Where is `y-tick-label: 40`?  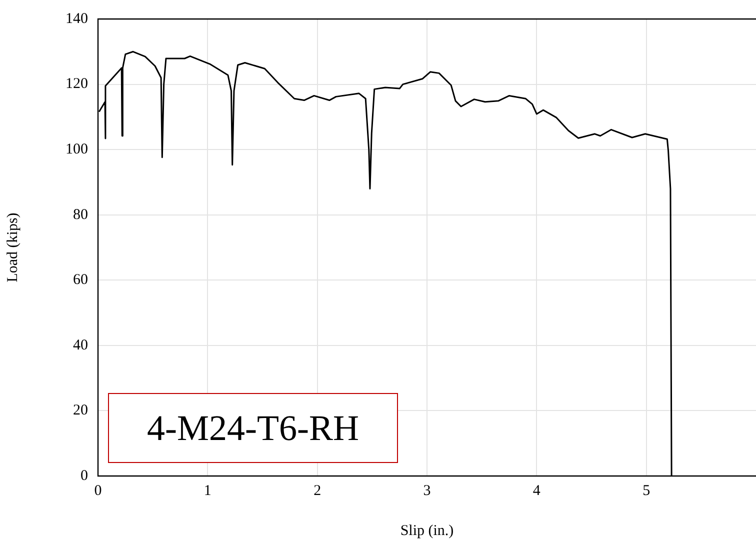 y-tick-label: 40 is located at coordinates (80, 345).